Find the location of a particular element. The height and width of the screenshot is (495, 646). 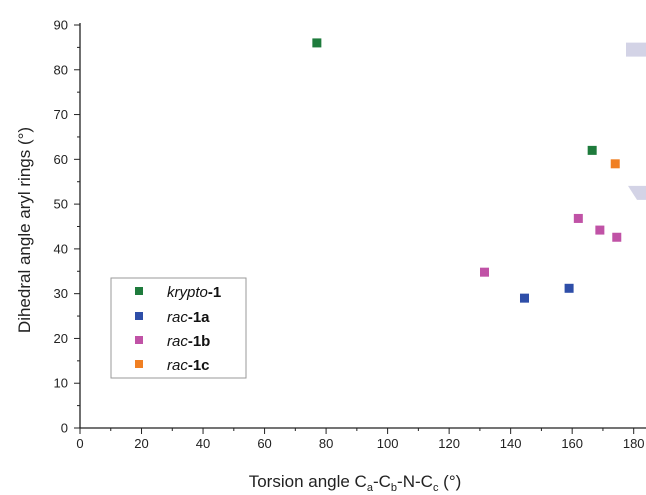

legend-swatch-rac-1c is located at coordinates (139, 364).